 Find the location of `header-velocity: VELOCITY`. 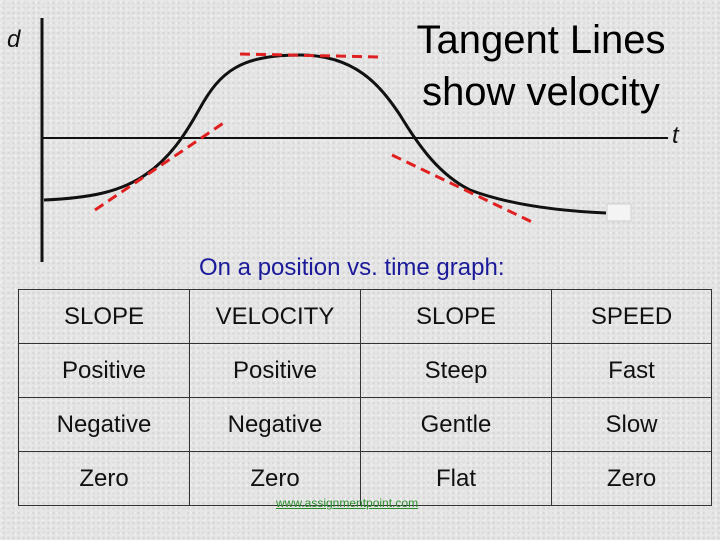

header-velocity: VELOCITY is located at coordinates (275, 316).